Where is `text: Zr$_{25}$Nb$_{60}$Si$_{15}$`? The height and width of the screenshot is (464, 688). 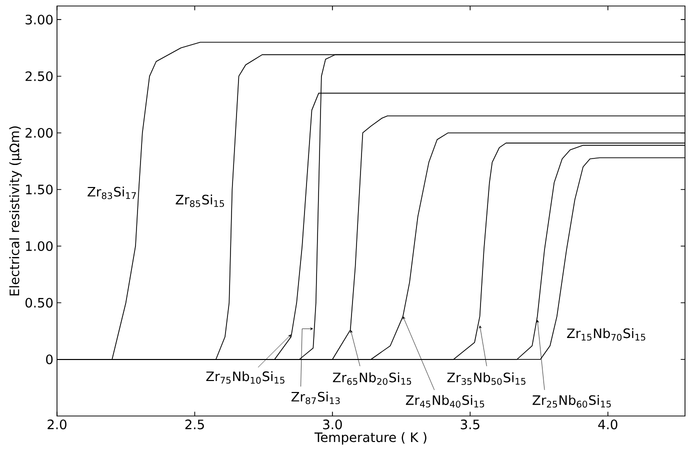
text: Zr$_{25}$Nb$_{60}$Si$_{15}$ is located at coordinates (571, 401).